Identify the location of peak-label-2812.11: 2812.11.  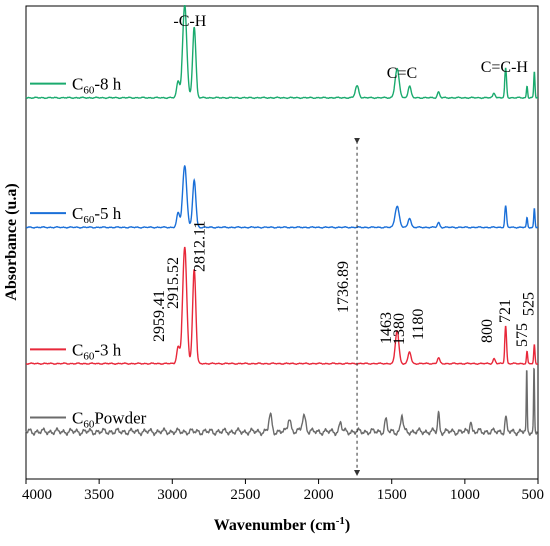
(199, 246).